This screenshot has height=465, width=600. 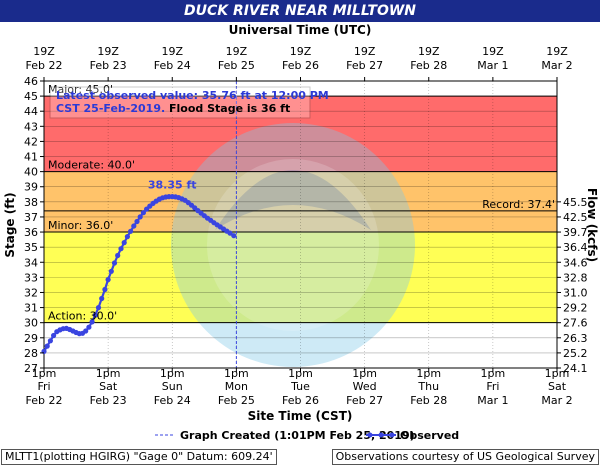 I want to click on y-left-tick-label: 41, so click(x=31, y=157).